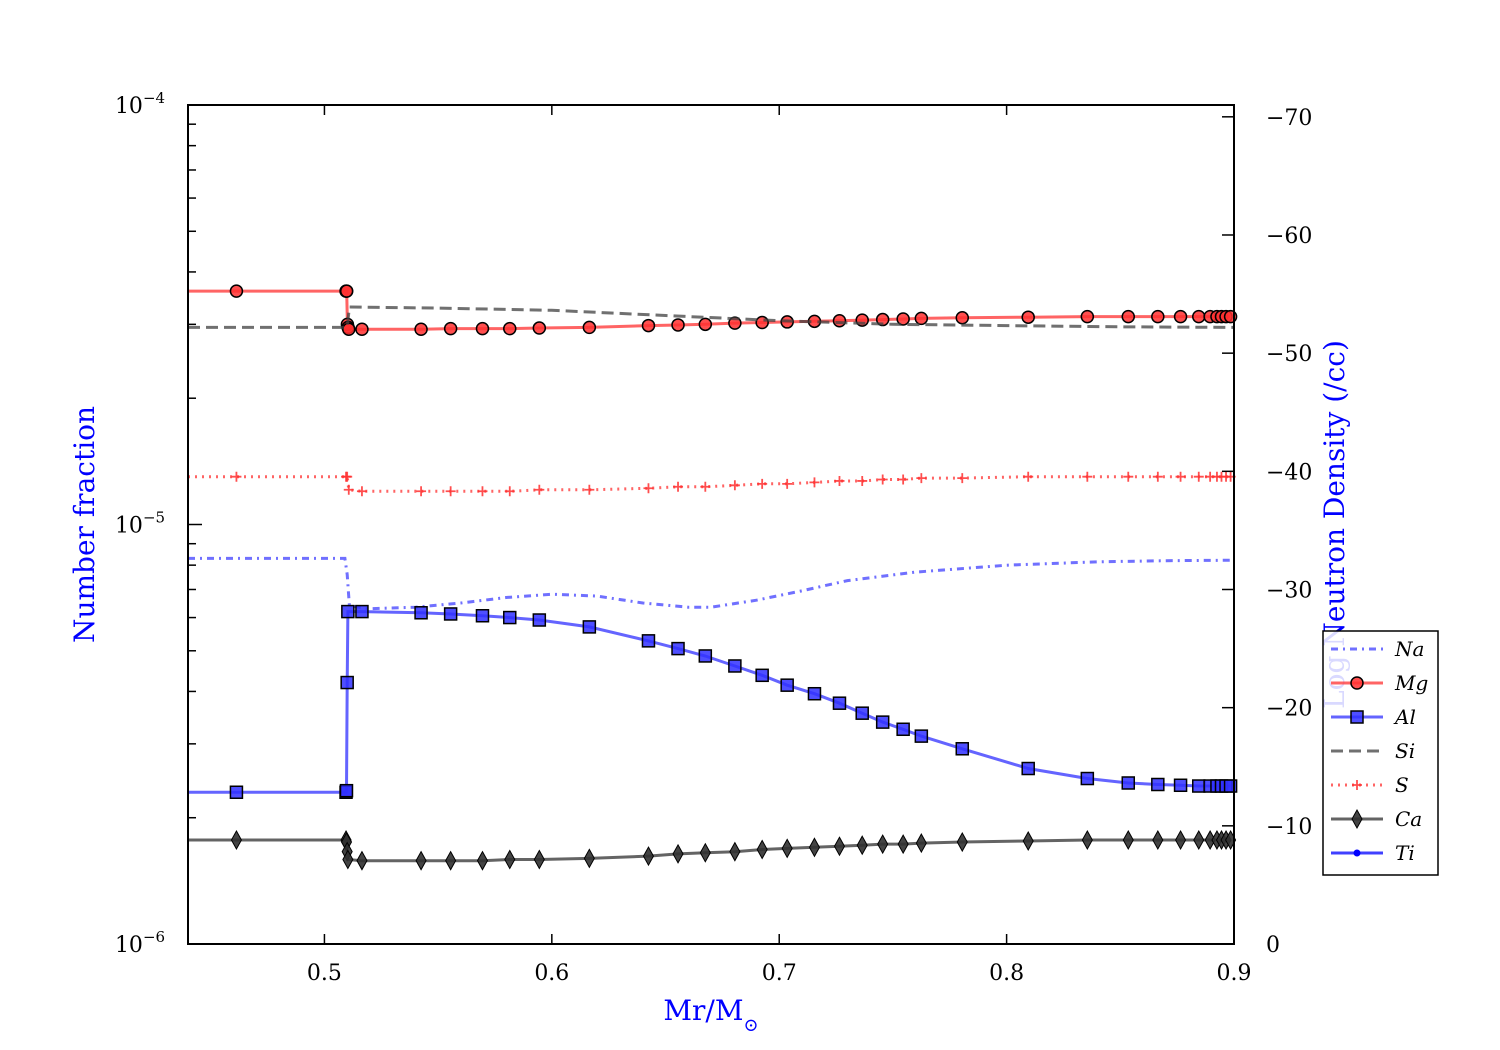 The height and width of the screenshot is (1050, 1500). What do you see at coordinates (1357, 819) in the screenshot?
I see `legend-marker-ca` at bounding box center [1357, 819].